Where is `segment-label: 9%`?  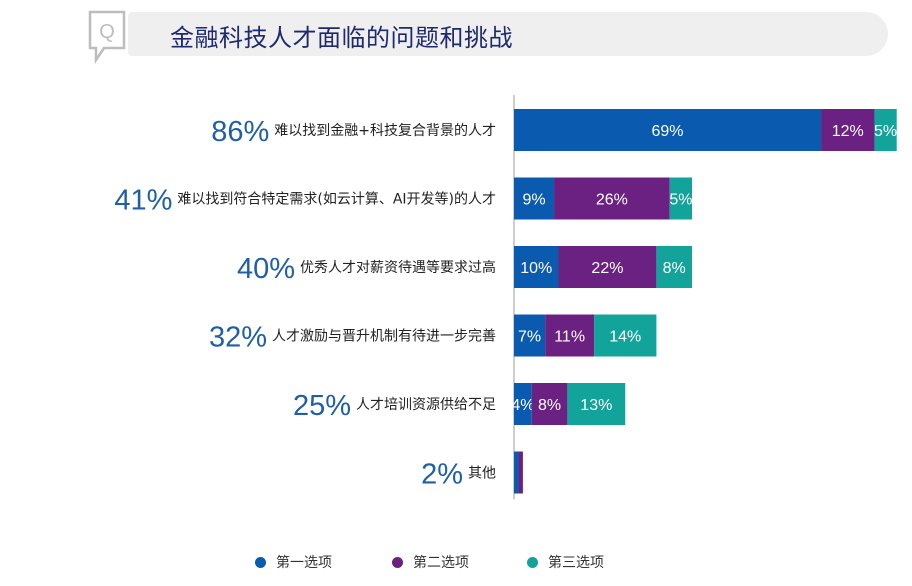
segment-label: 9% is located at coordinates (533, 200).